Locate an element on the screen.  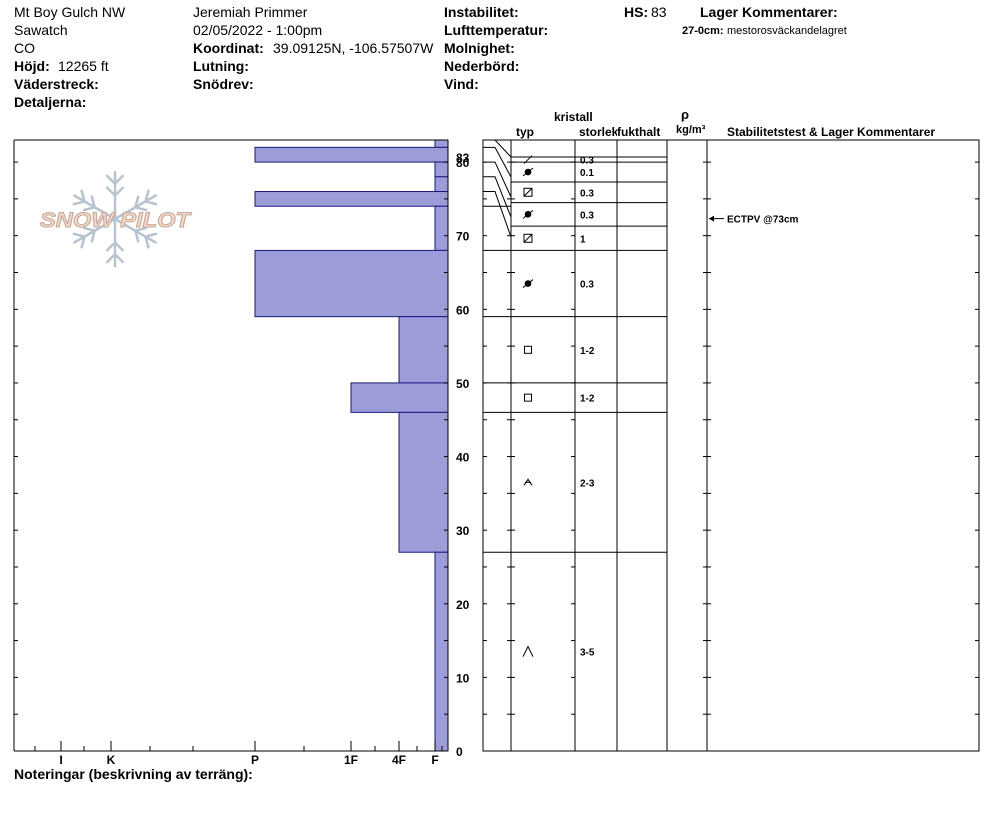
elevation-value: 12265 ft is located at coordinates (83, 66).